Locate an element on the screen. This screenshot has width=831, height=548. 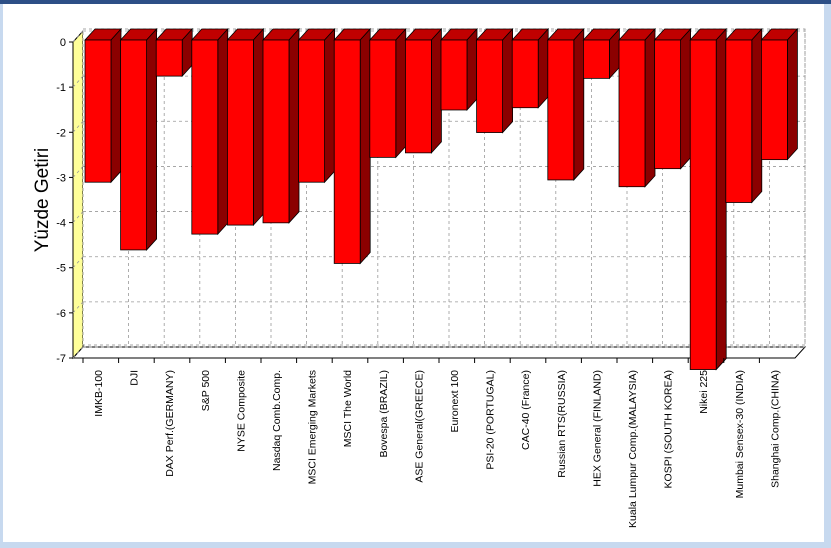
x-tick-label: MSCI The World is located at coordinates (348, 408).